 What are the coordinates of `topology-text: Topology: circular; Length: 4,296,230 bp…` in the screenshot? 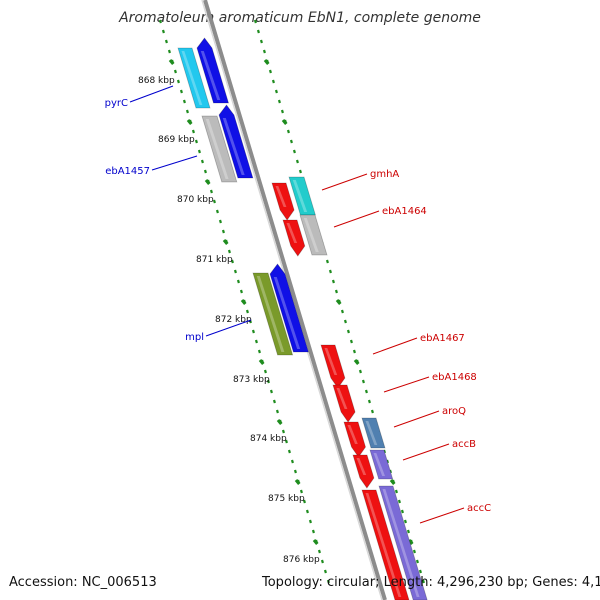 It's located at (431, 582).